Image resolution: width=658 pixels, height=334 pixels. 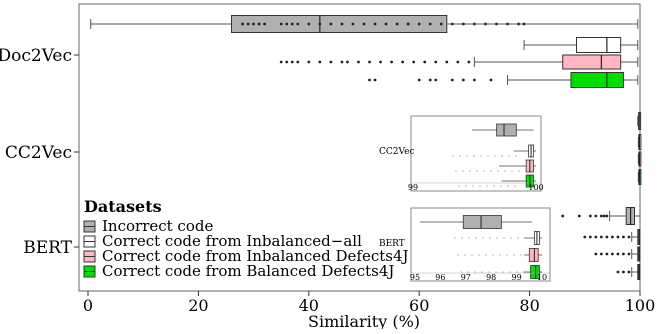 I want to click on legend-item: Correct code from Inbalanced−all, so click(x=222, y=241).